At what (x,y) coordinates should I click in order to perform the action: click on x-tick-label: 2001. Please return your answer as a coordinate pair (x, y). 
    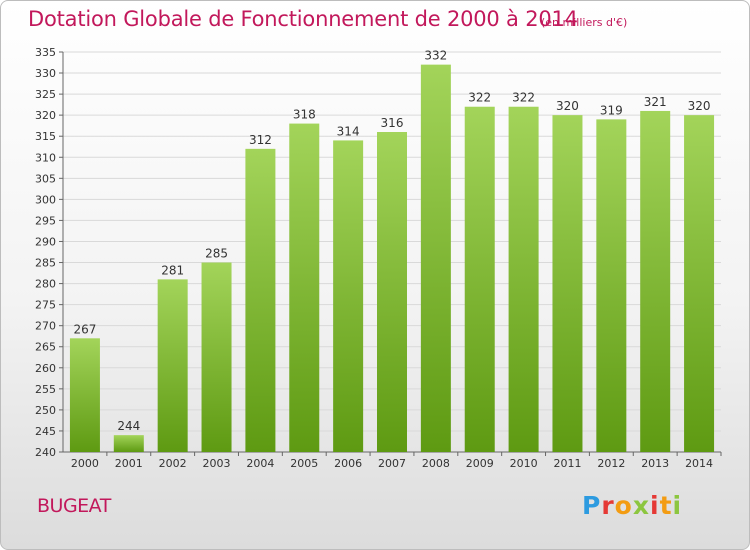
    Looking at the image, I should click on (129, 463).